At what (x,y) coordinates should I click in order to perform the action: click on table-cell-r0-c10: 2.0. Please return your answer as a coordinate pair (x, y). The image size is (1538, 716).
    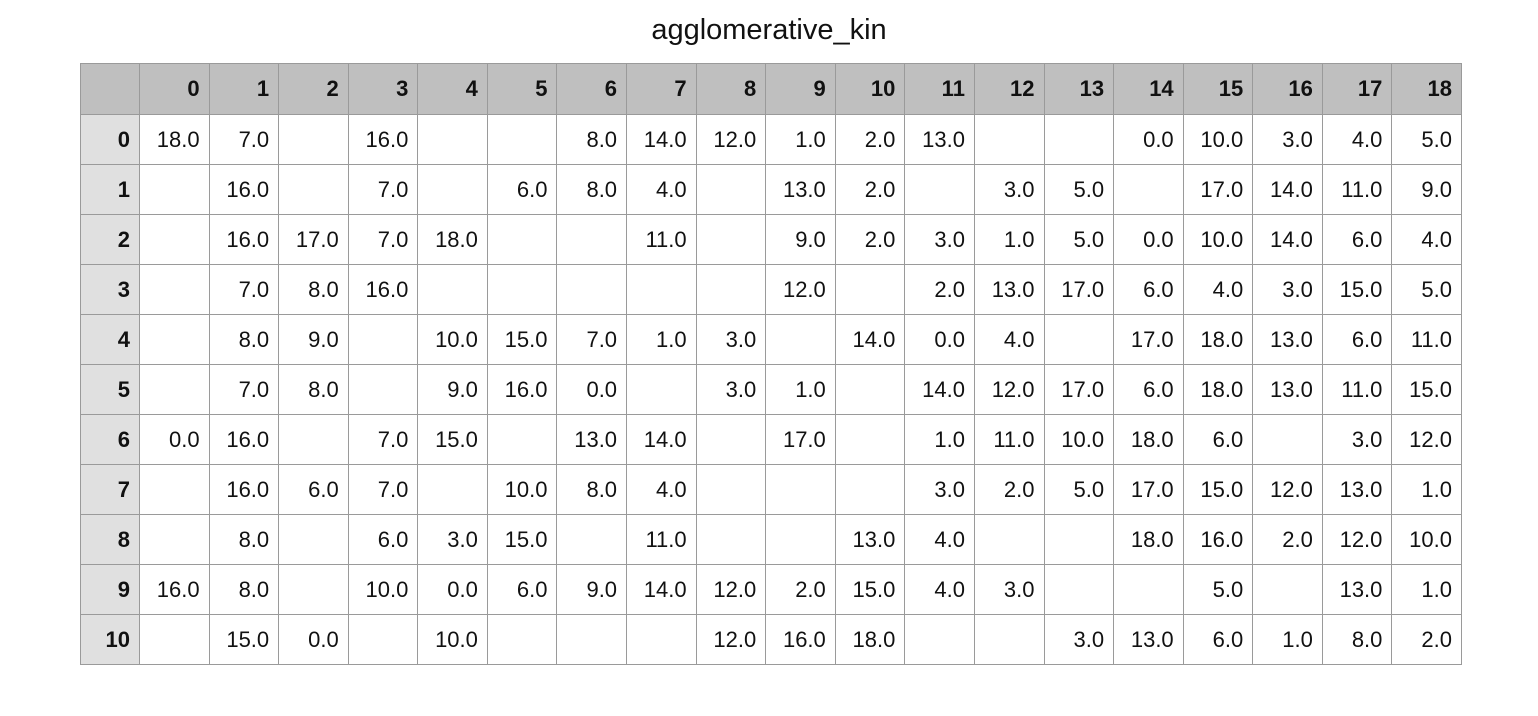
    Looking at the image, I should click on (870, 139).